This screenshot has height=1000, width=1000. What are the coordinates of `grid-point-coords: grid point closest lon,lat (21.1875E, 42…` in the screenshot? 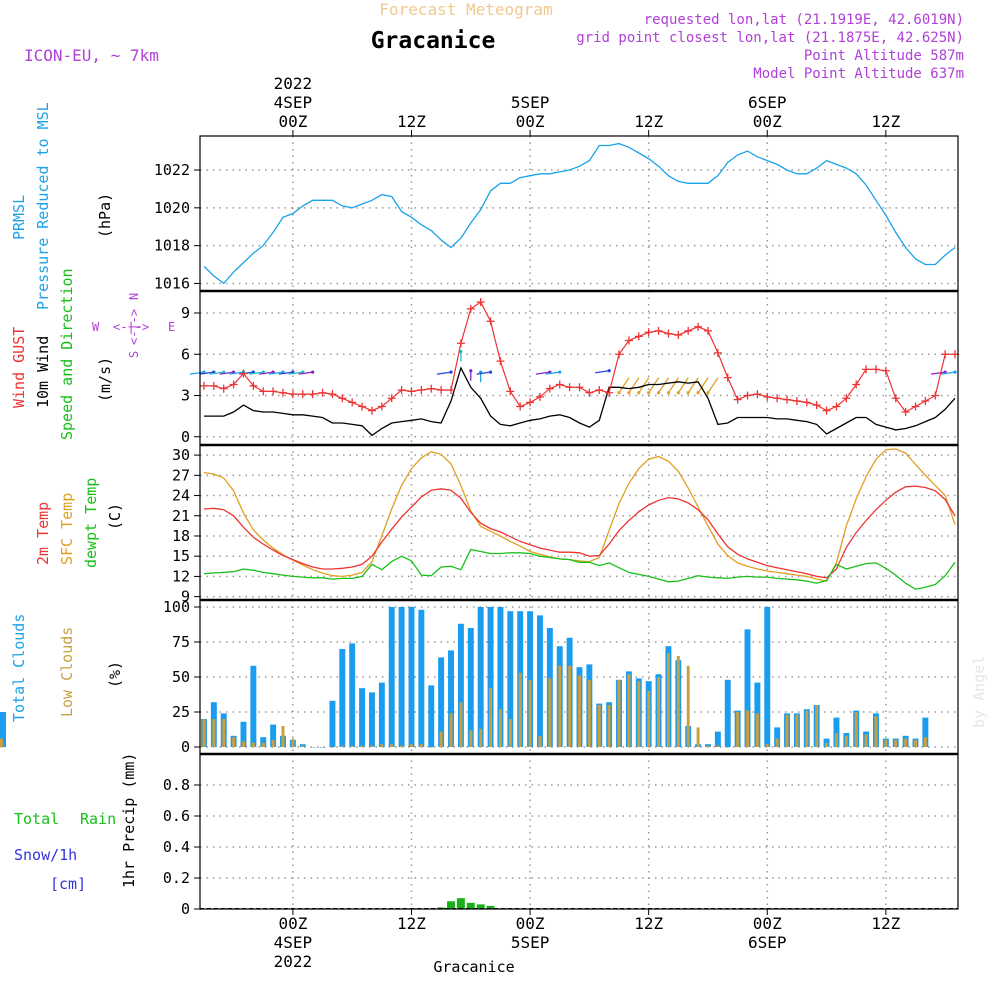 It's located at (770, 38).